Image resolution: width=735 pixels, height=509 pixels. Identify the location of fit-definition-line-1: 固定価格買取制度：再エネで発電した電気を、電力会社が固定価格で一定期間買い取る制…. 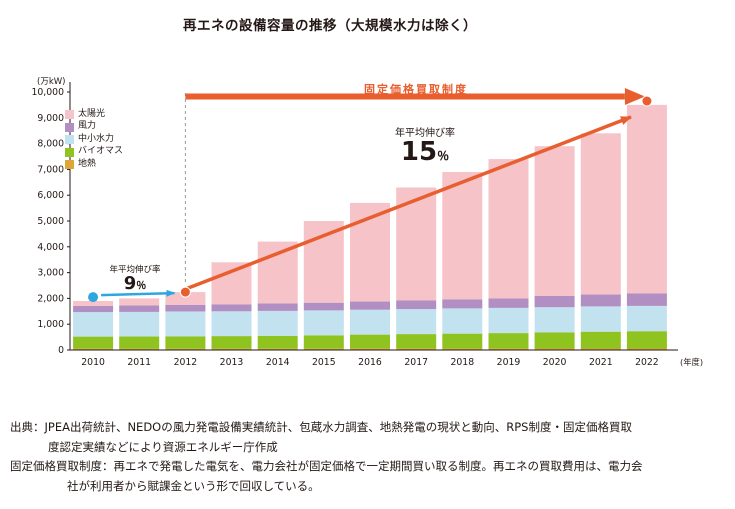
(326, 466).